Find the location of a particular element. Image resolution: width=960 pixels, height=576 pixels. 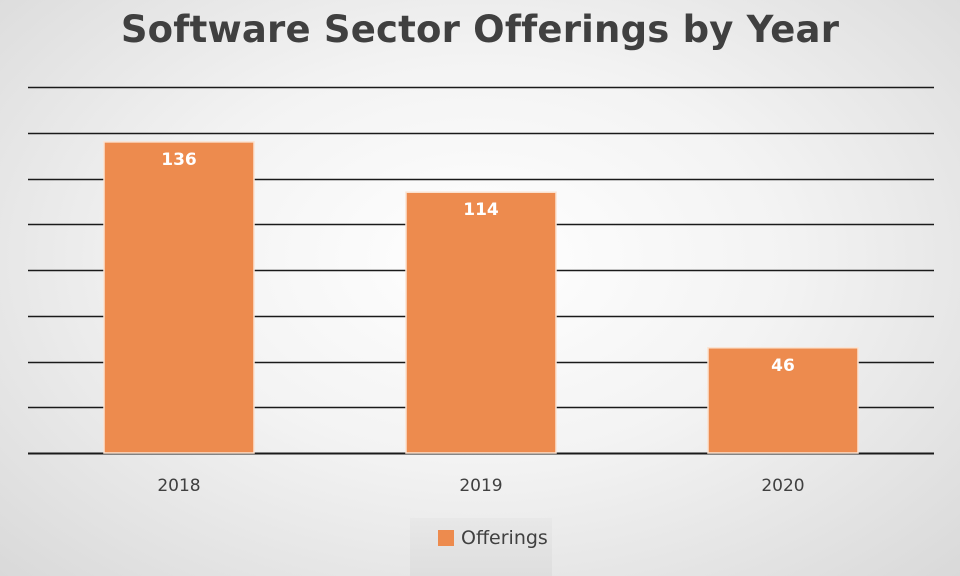

legend-label: Offerings is located at coordinates (504, 538).